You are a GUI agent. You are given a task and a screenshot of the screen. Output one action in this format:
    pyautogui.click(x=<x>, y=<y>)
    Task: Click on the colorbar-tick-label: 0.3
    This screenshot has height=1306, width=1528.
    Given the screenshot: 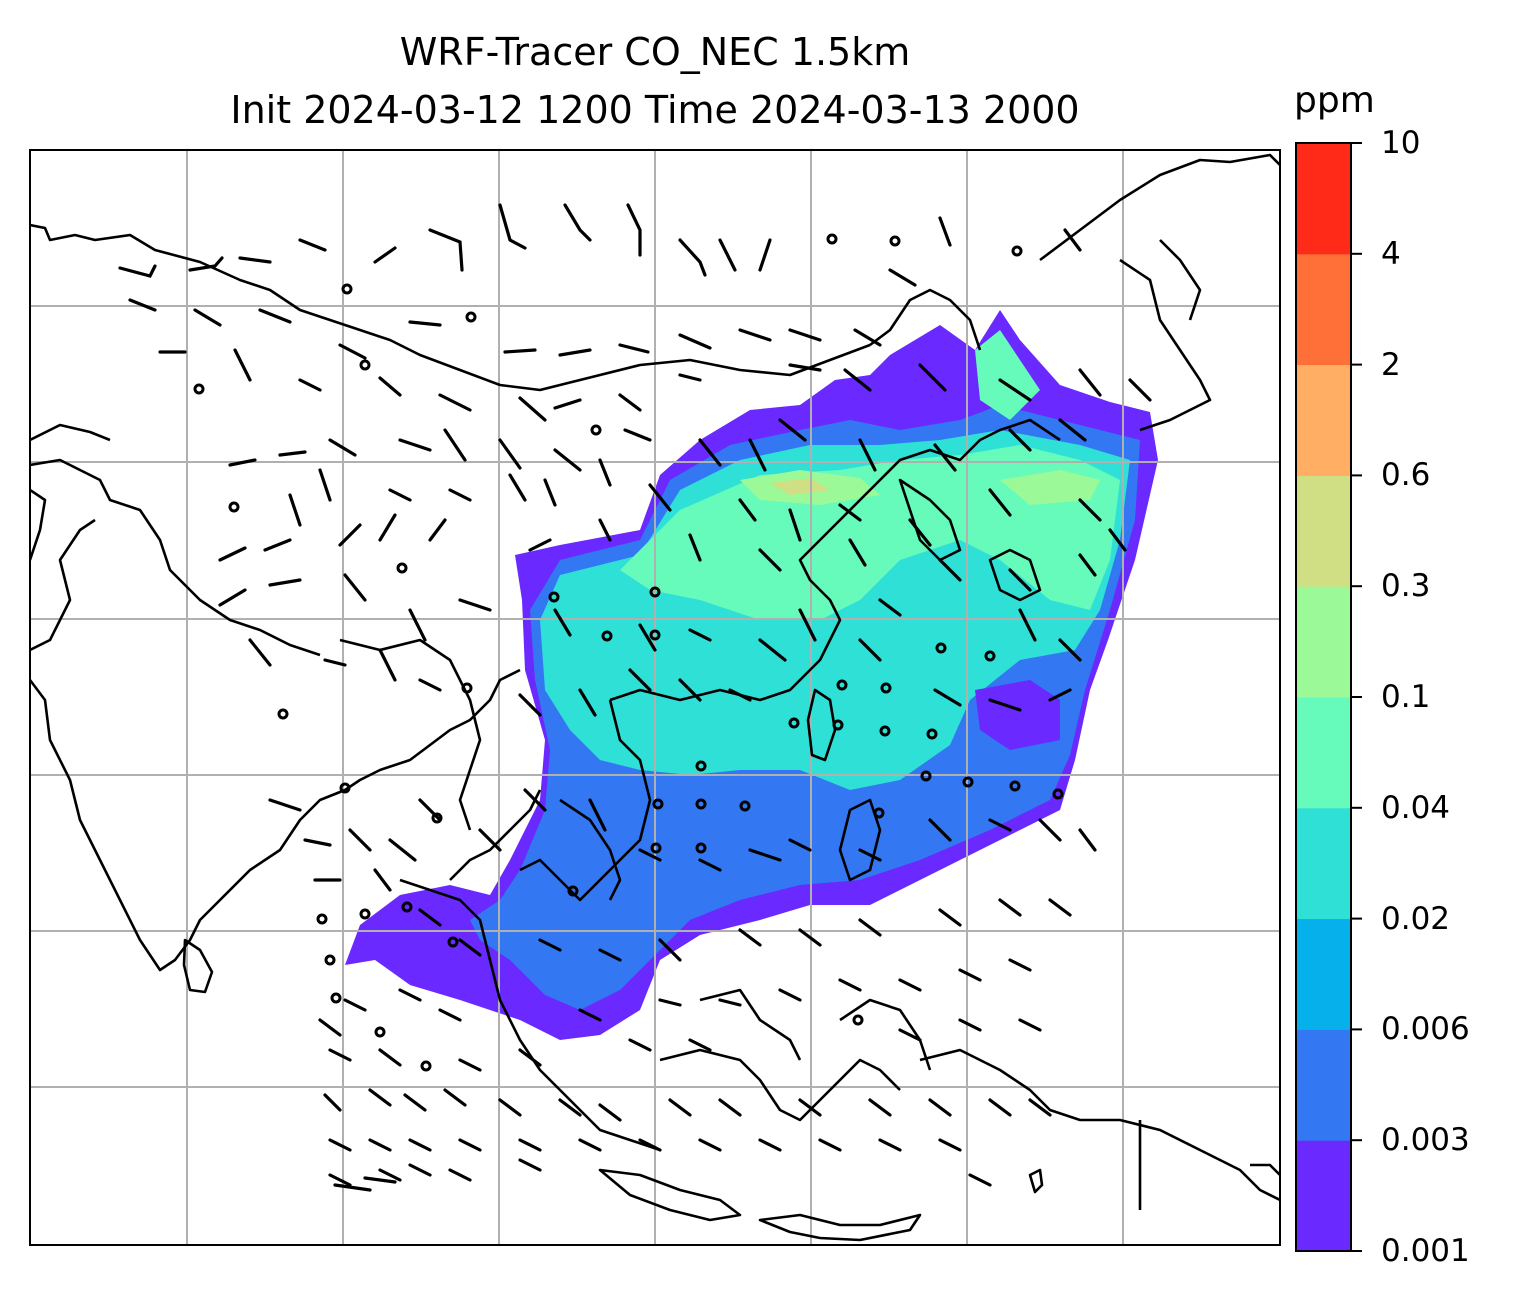 What is the action you would take?
    pyautogui.click(x=1406, y=586)
    